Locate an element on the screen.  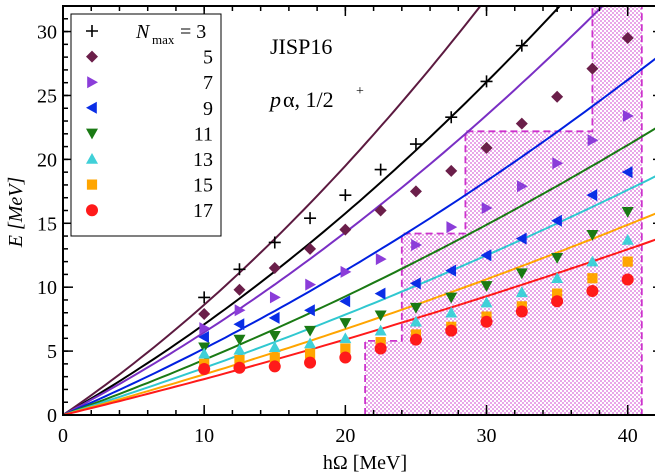
y-tick-label: 5 is located at coordinates (52, 352).